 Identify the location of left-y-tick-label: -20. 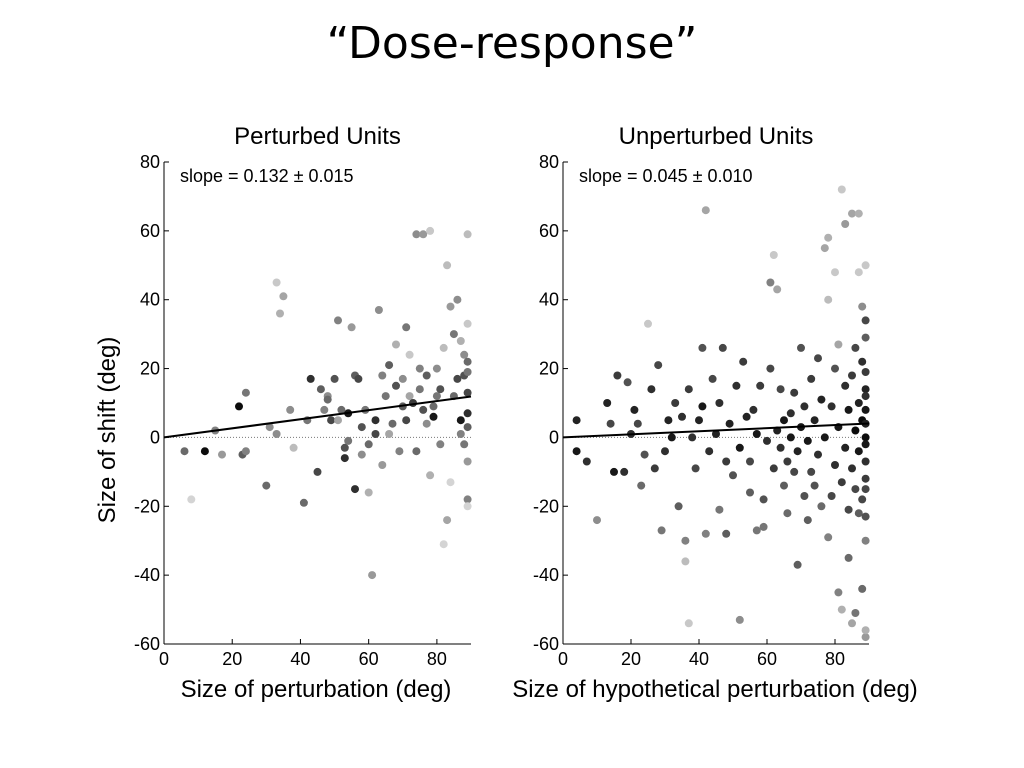
(147, 506).